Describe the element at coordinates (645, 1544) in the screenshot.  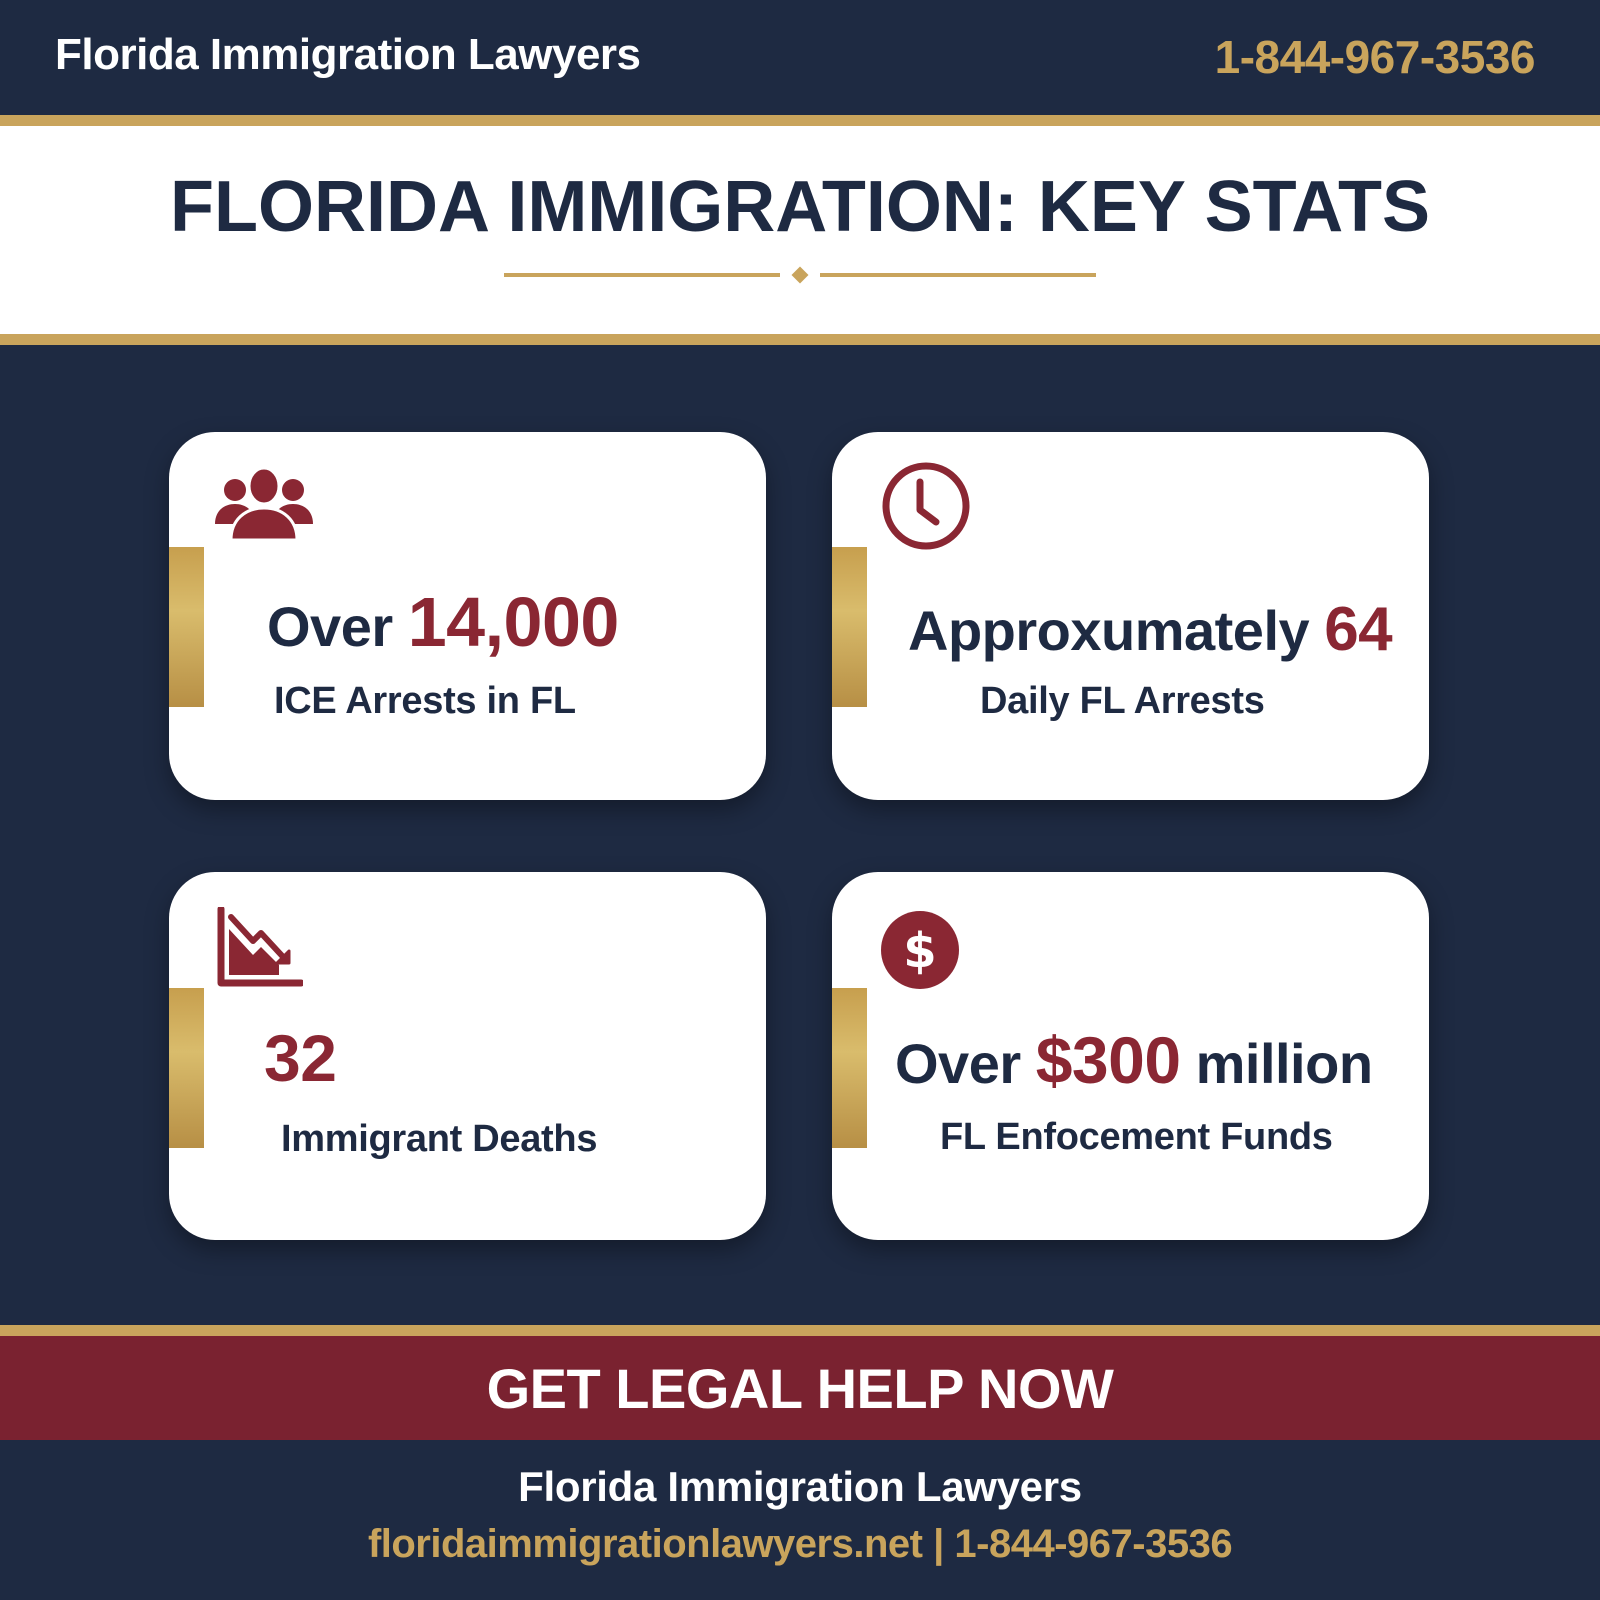
I see `footer-website-link: floridaimmigrationlawyers.net` at that location.